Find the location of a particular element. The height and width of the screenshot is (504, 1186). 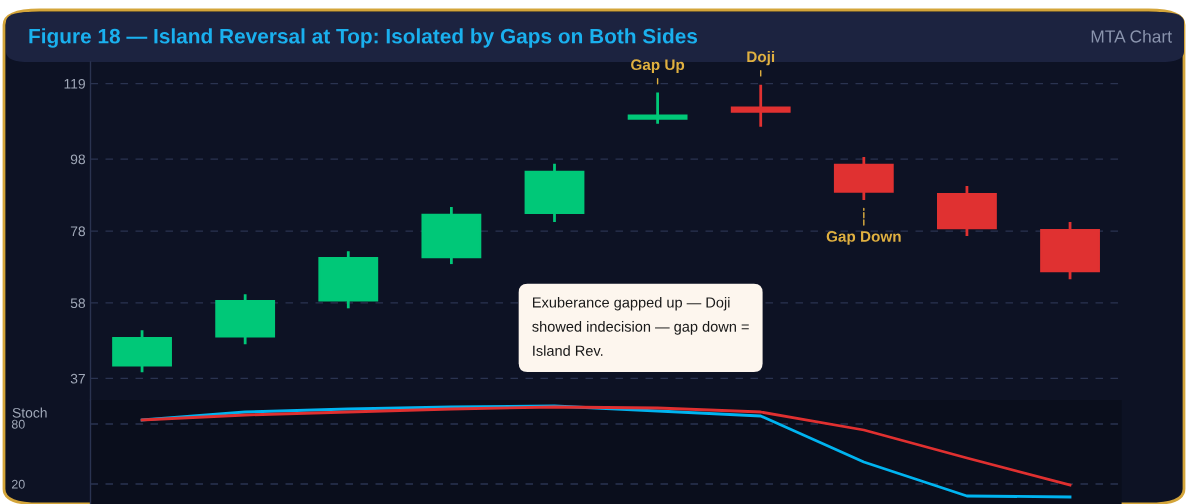

y-tick-label: 80 is located at coordinates (18, 424).